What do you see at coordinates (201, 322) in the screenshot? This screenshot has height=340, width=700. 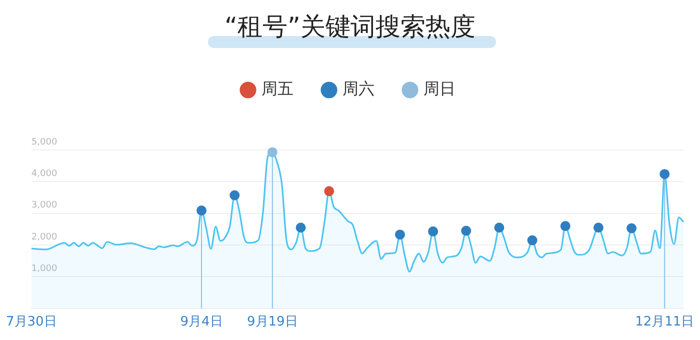 I see `x-tick-label: 9月4日` at bounding box center [201, 322].